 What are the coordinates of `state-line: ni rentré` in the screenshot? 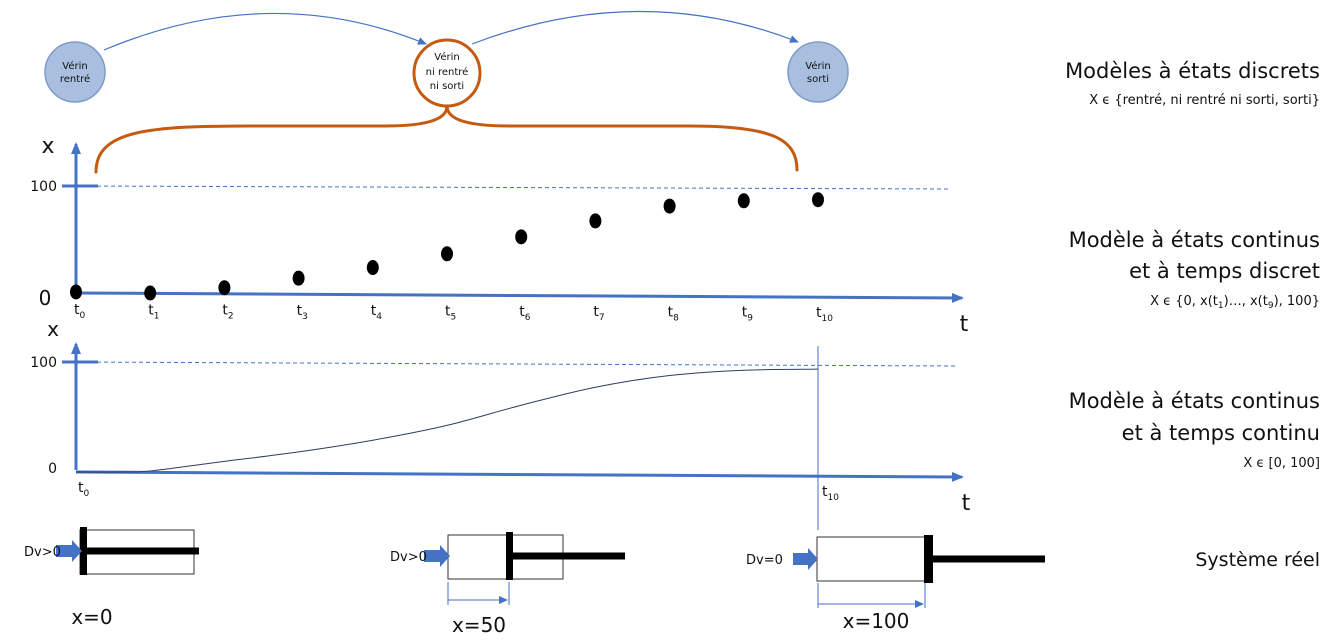 It's located at (447, 72).